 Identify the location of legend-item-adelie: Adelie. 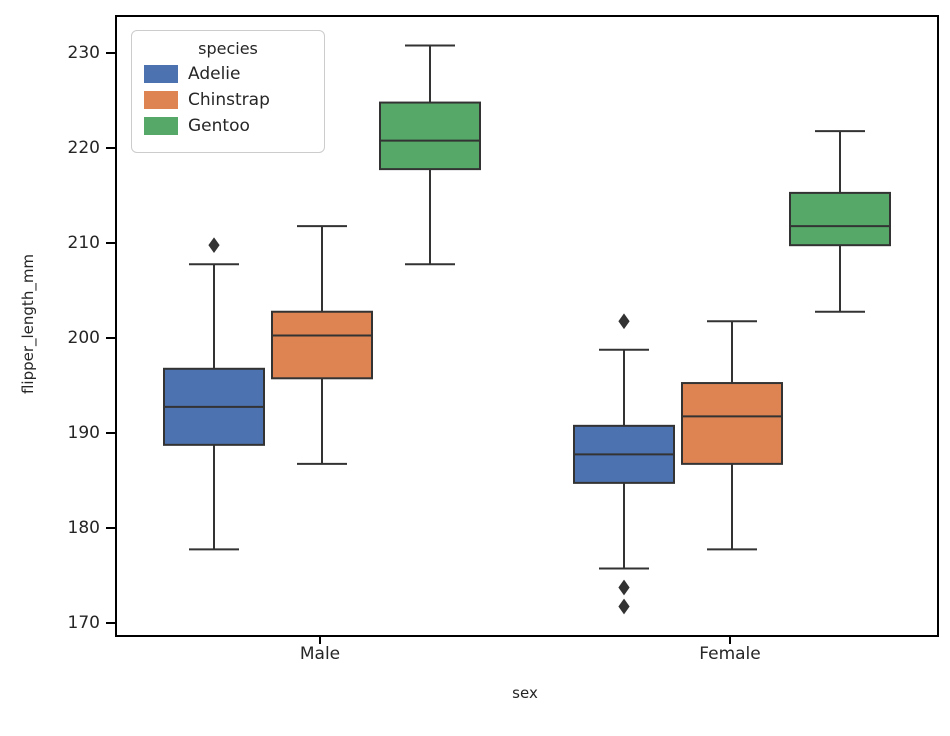
(228, 74).